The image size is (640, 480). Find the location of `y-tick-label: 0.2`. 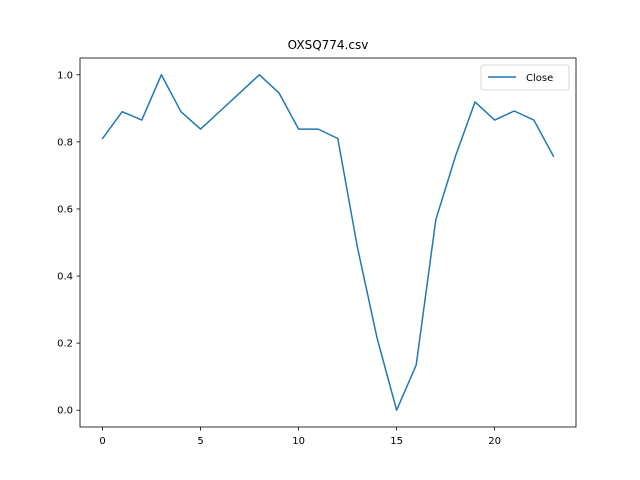

y-tick-label: 0.2 is located at coordinates (65, 344).